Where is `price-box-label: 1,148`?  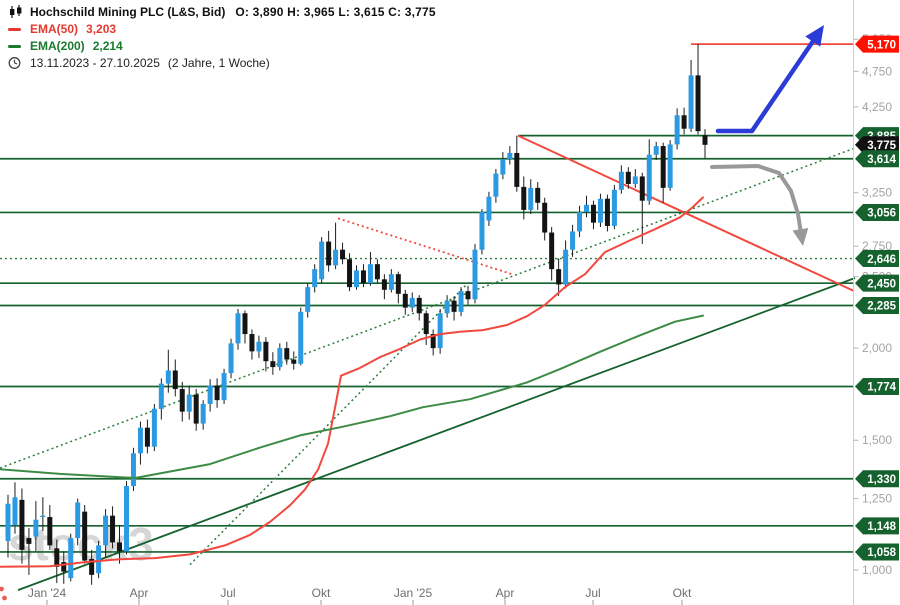
price-box-label: 1,148 is located at coordinates (881, 527).